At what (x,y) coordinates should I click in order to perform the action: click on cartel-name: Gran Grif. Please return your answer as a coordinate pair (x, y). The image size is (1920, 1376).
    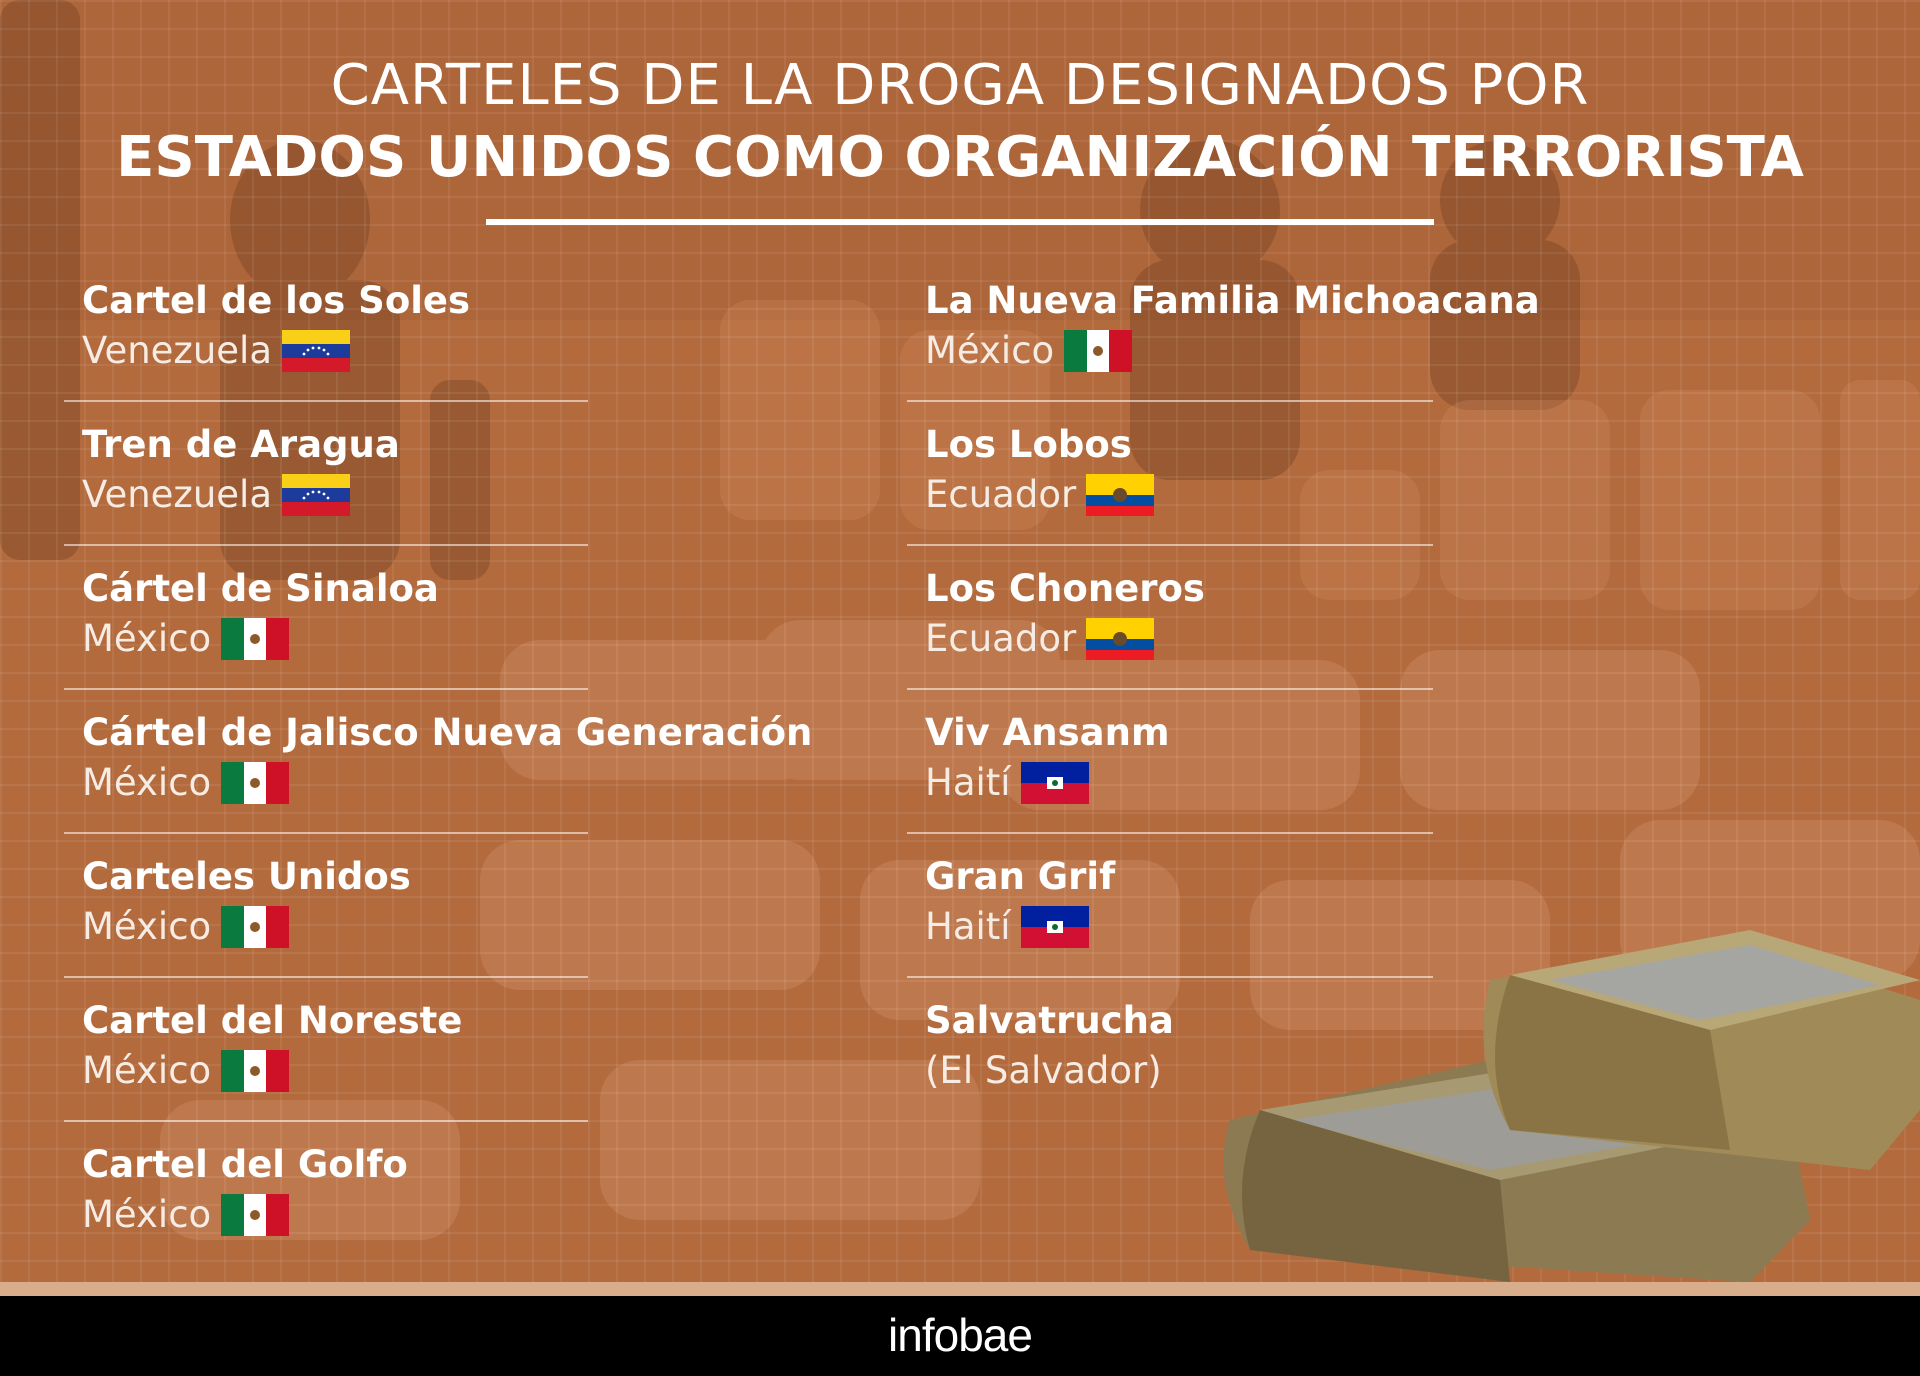
    Looking at the image, I should click on (1020, 876).